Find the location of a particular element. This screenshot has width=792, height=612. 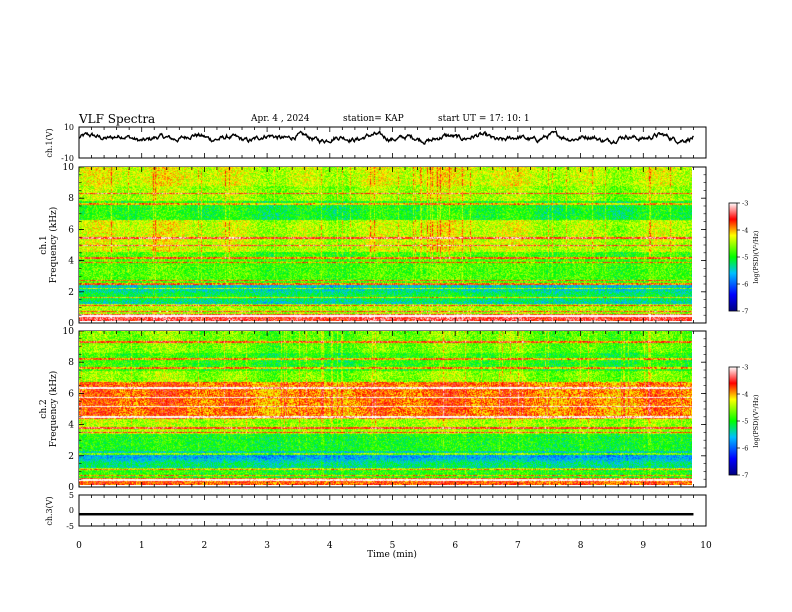

ch3-waveform-panel: 5 0 -5 ch.3(V) is located at coordinates (376, 511).